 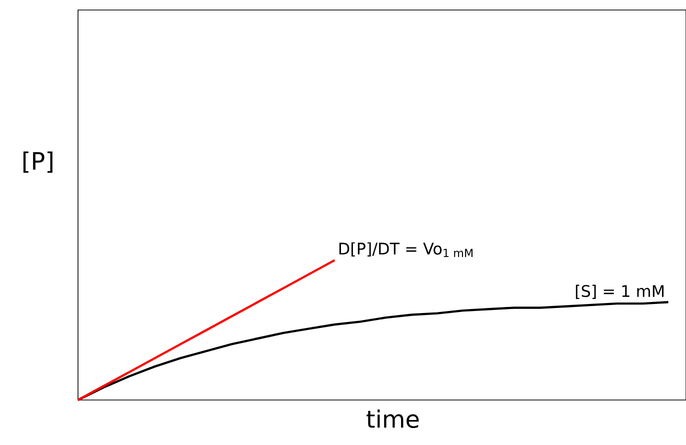 What do you see at coordinates (620, 291) in the screenshot?
I see `series-label: [S] = 1 mM` at bounding box center [620, 291].